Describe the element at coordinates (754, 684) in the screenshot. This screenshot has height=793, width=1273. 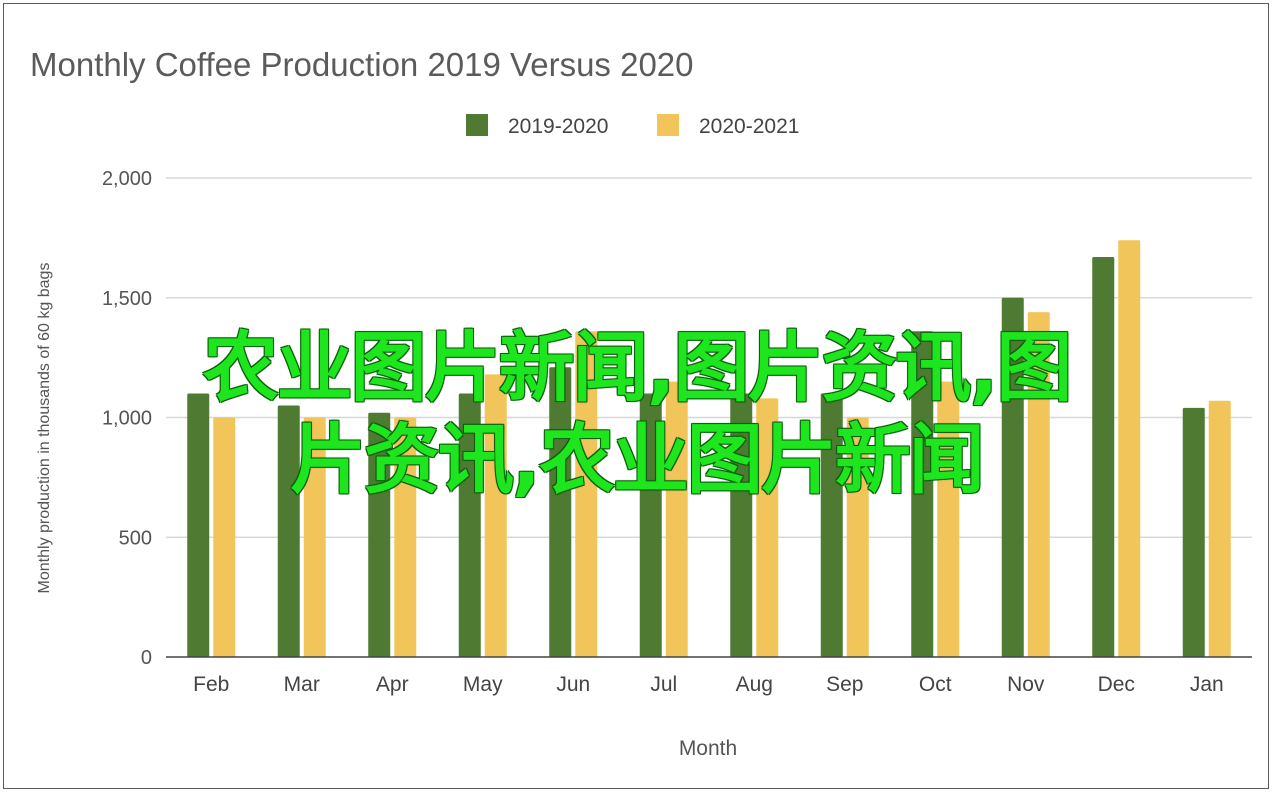
I see `x-tick-label: Aug` at that location.